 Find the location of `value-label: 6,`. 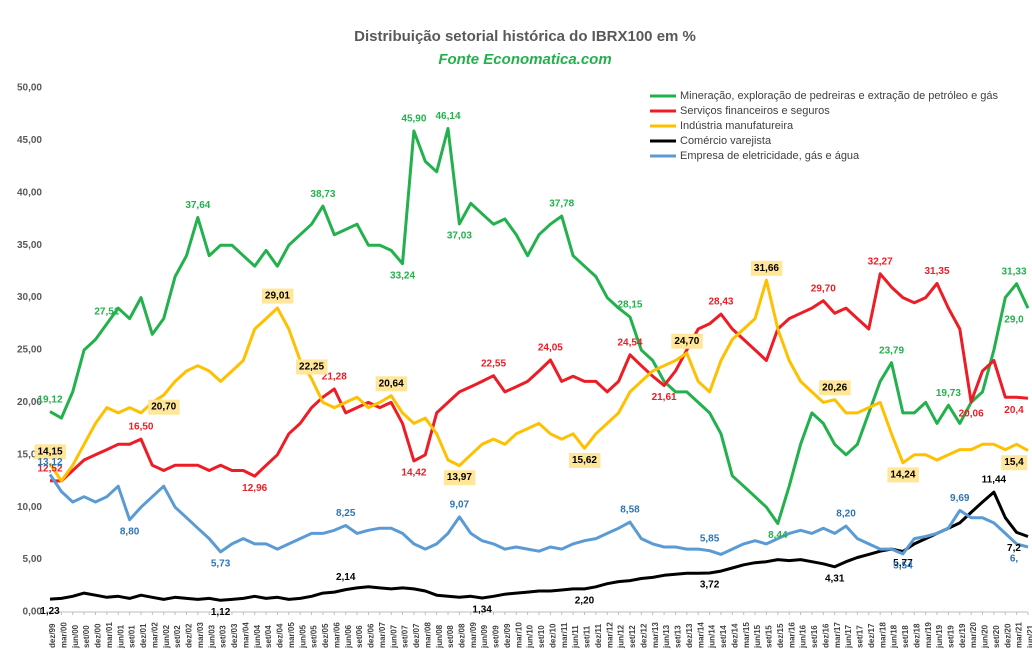

value-label: 6, is located at coordinates (1014, 559).